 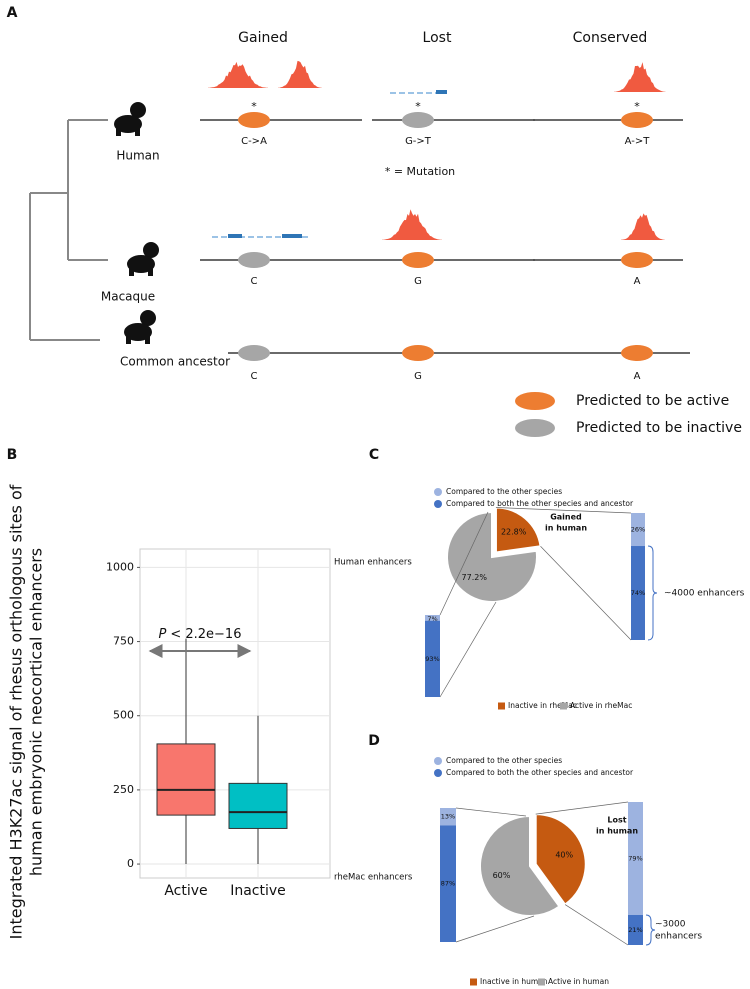 I want to click on label: 79%, so click(x=635, y=858).